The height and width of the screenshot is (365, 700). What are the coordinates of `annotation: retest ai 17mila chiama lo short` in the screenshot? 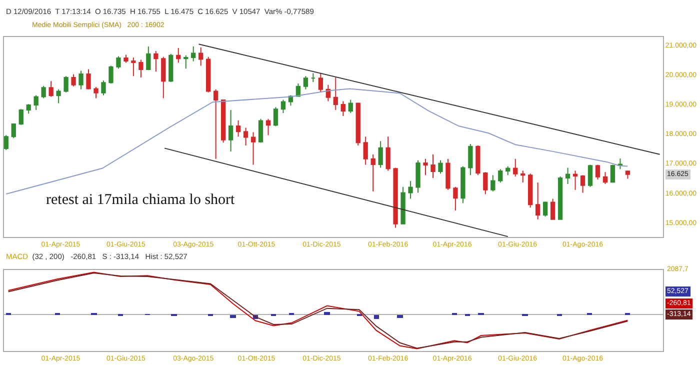 It's located at (141, 200).